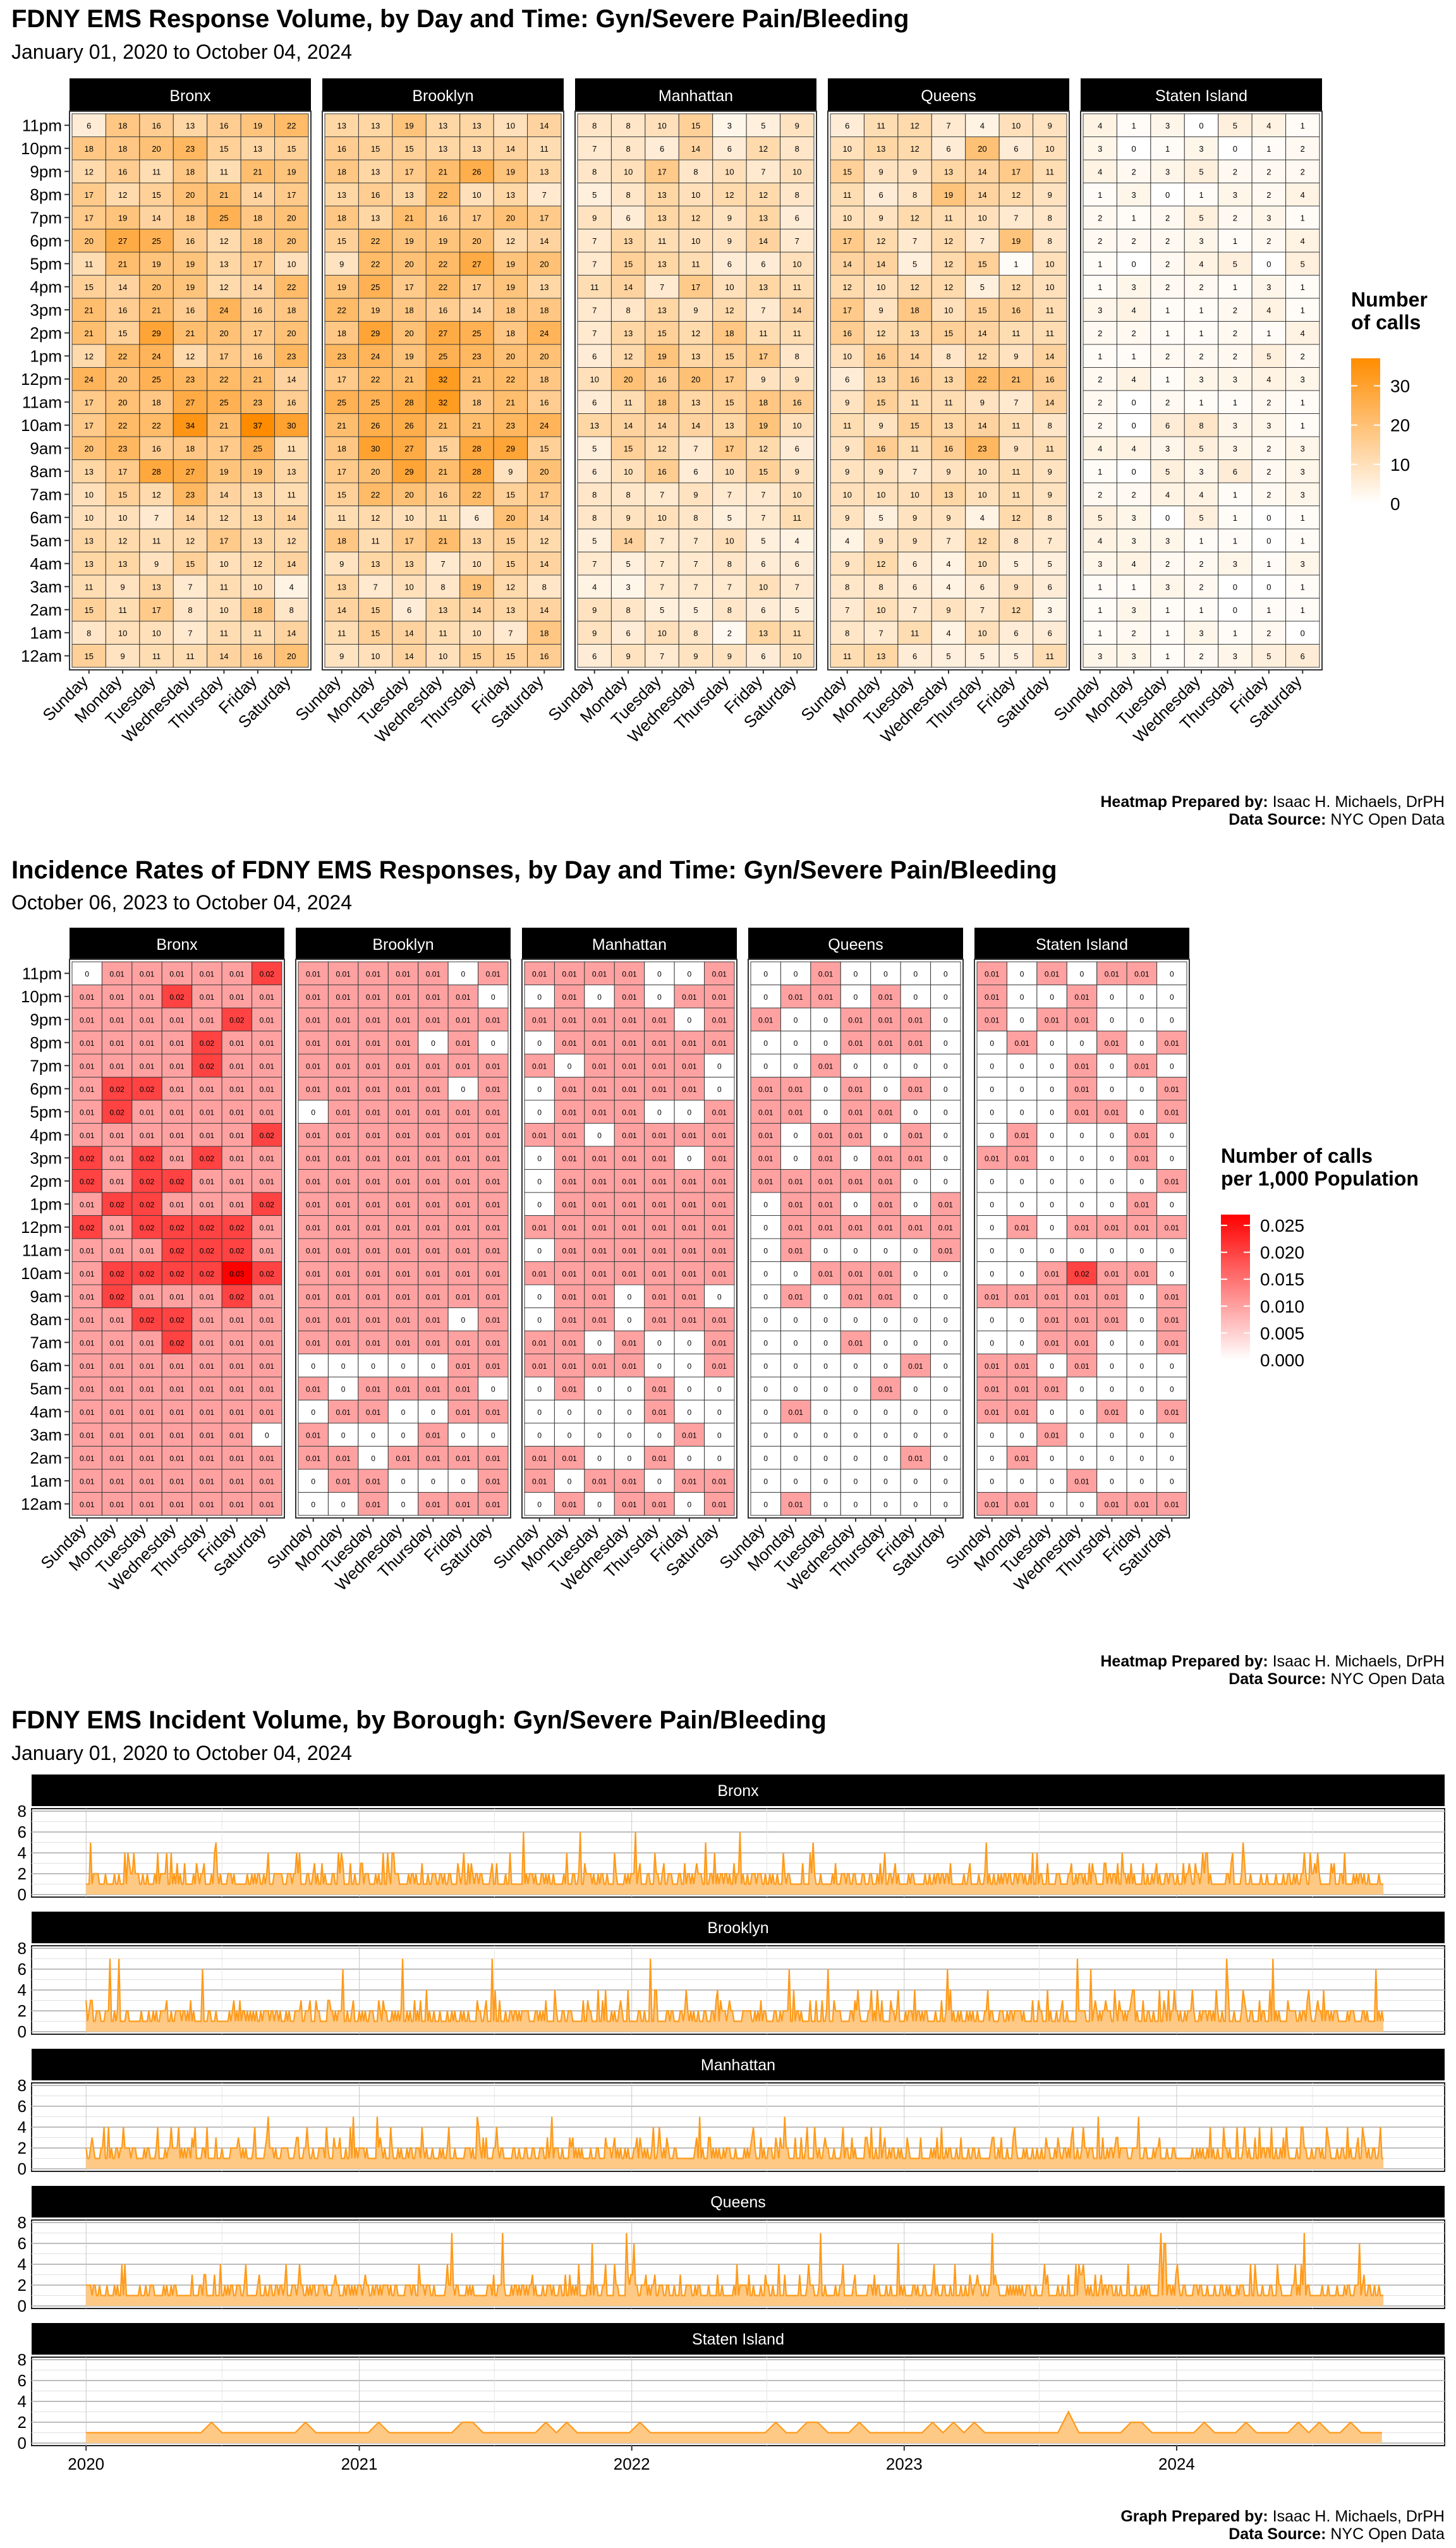 The height and width of the screenshot is (2548, 1456). What do you see at coordinates (738, 2202) in the screenshot?
I see `facet-strip-label: Queens` at bounding box center [738, 2202].